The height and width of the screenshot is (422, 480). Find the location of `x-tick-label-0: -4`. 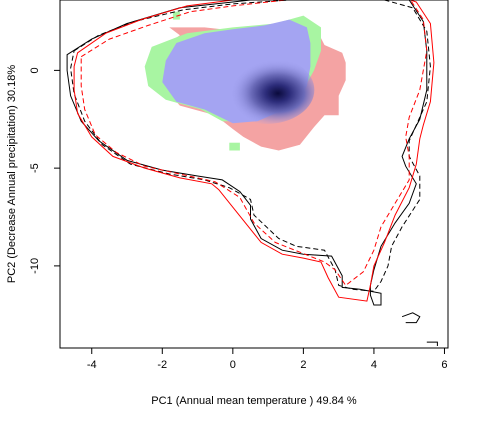

x-tick-label-0: -4 is located at coordinates (92, 365).